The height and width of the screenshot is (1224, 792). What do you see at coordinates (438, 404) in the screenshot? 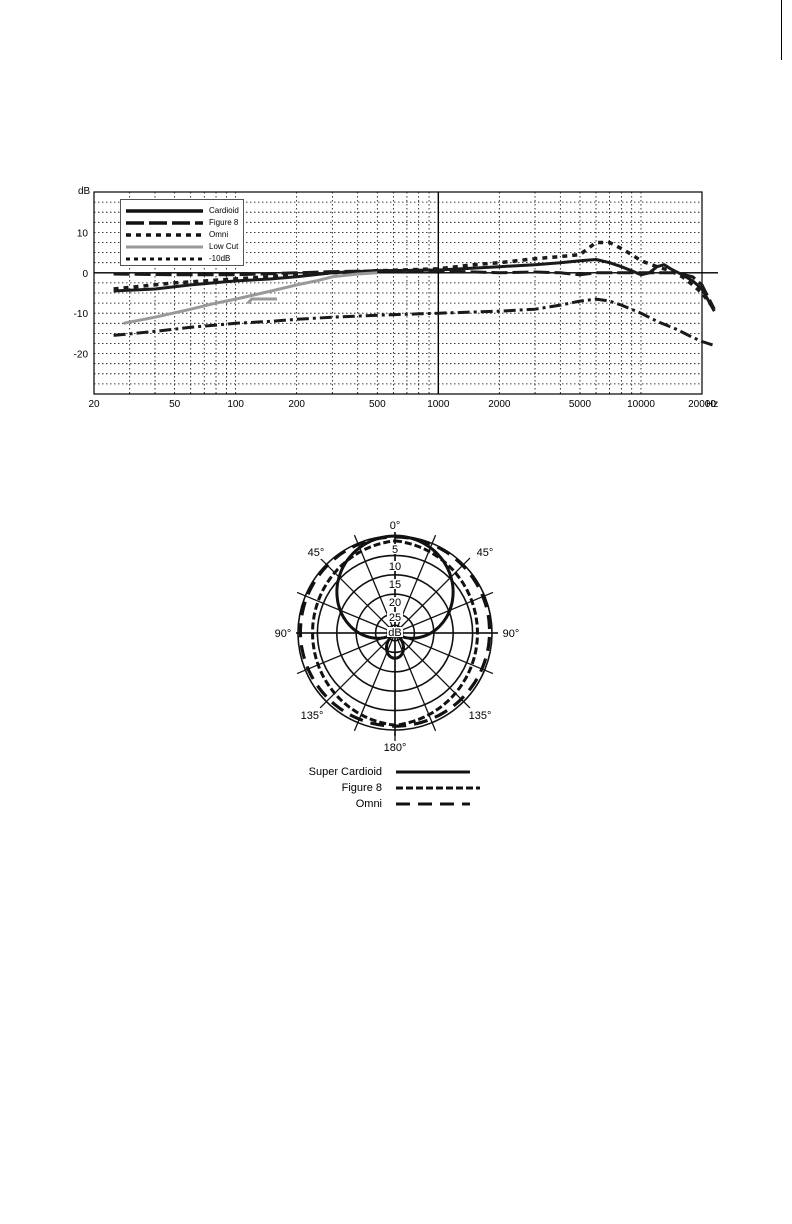
I see `x-tick-label: 1000` at bounding box center [438, 404].